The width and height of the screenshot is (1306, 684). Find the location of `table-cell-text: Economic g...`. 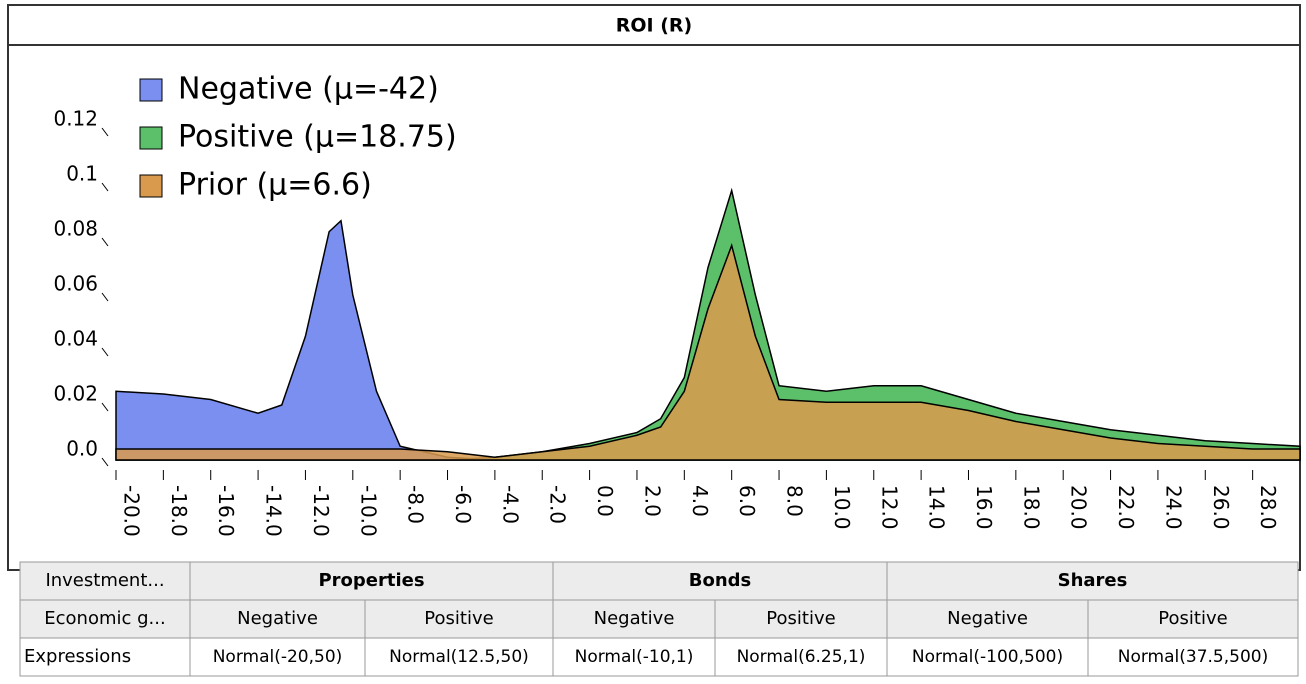

table-cell-text: Economic g... is located at coordinates (104, 618).